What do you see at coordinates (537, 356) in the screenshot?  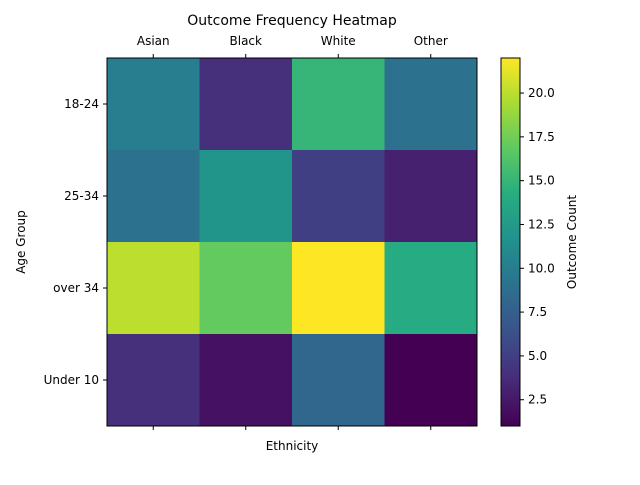 I see `colorbar-tick-label: 5.0` at bounding box center [537, 356].